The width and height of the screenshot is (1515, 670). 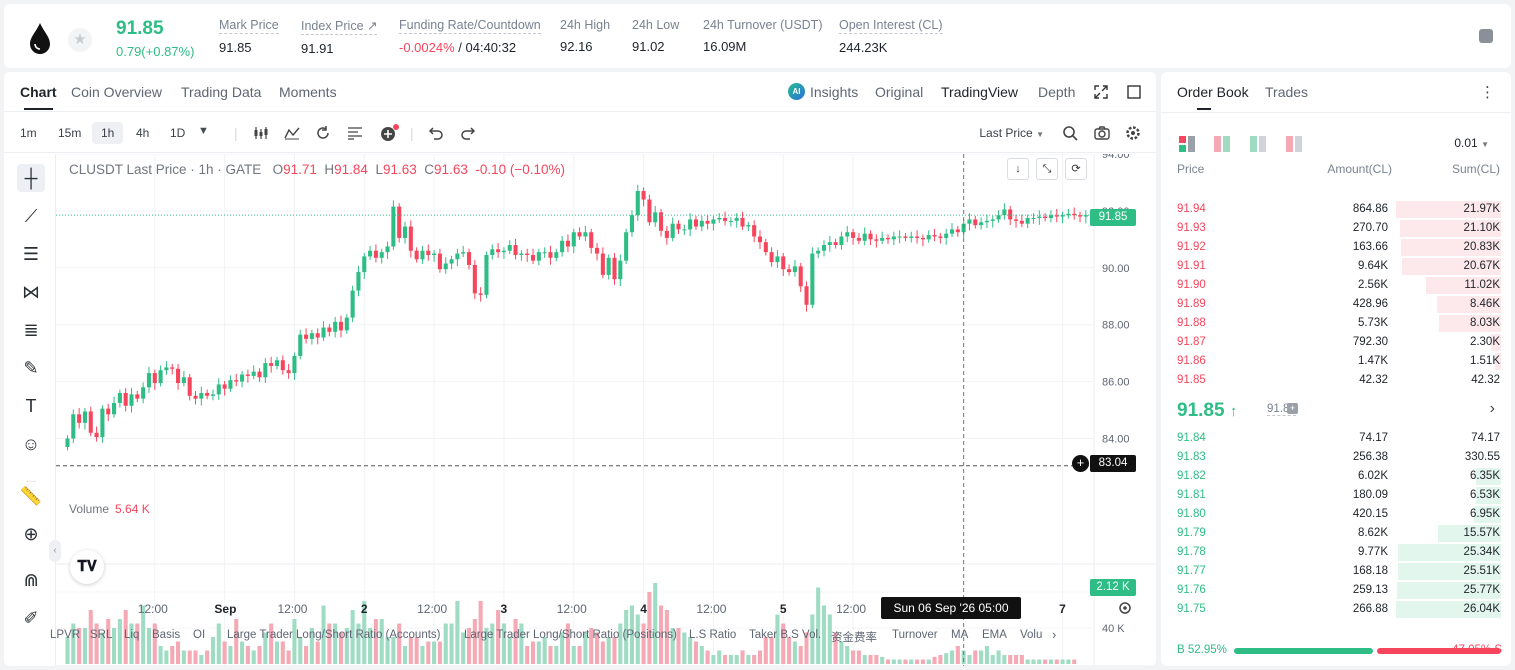 I want to click on templates-icon, so click(x=355, y=133).